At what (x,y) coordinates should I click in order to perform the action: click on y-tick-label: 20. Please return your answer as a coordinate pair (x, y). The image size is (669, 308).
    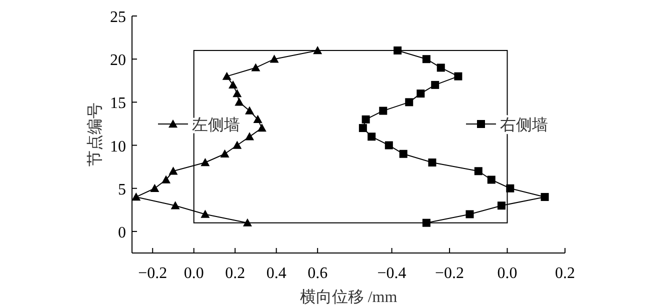
    Looking at the image, I should click on (118, 61).